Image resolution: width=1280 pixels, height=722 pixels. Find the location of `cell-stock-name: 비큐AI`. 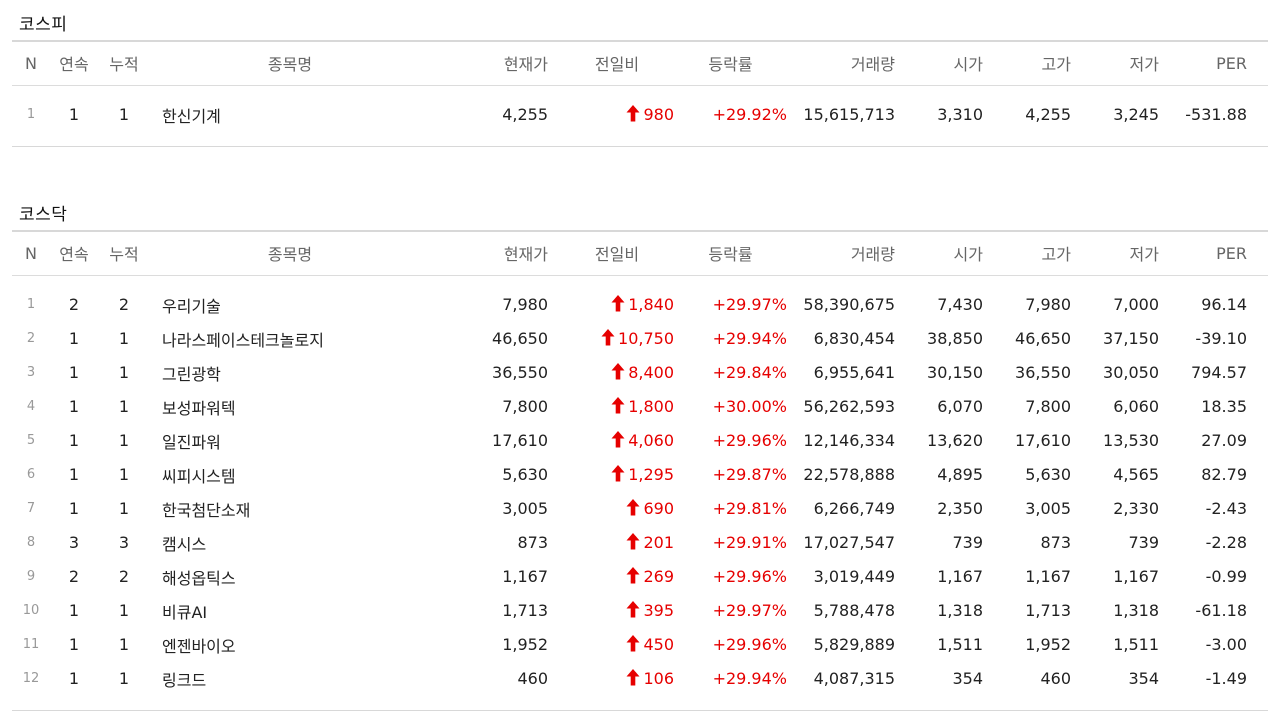

cell-stock-name: 비큐AI is located at coordinates (185, 612).